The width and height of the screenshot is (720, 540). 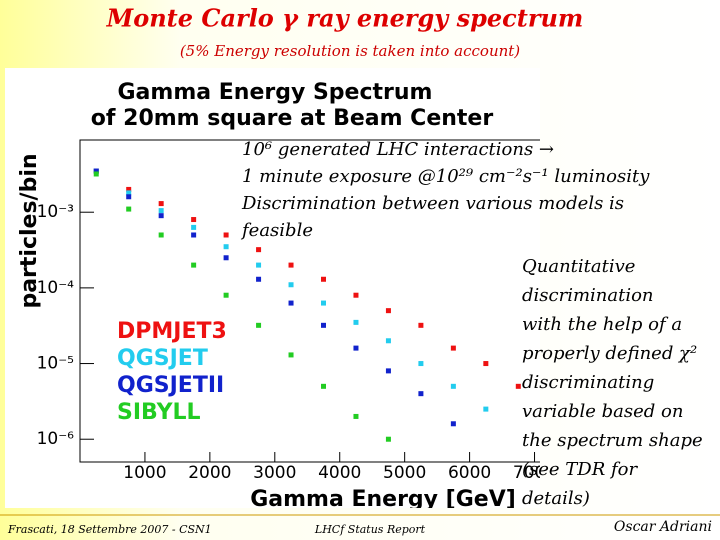 What do you see at coordinates (159, 412) in the screenshot?
I see `legend-entry: SIBYLL` at bounding box center [159, 412].